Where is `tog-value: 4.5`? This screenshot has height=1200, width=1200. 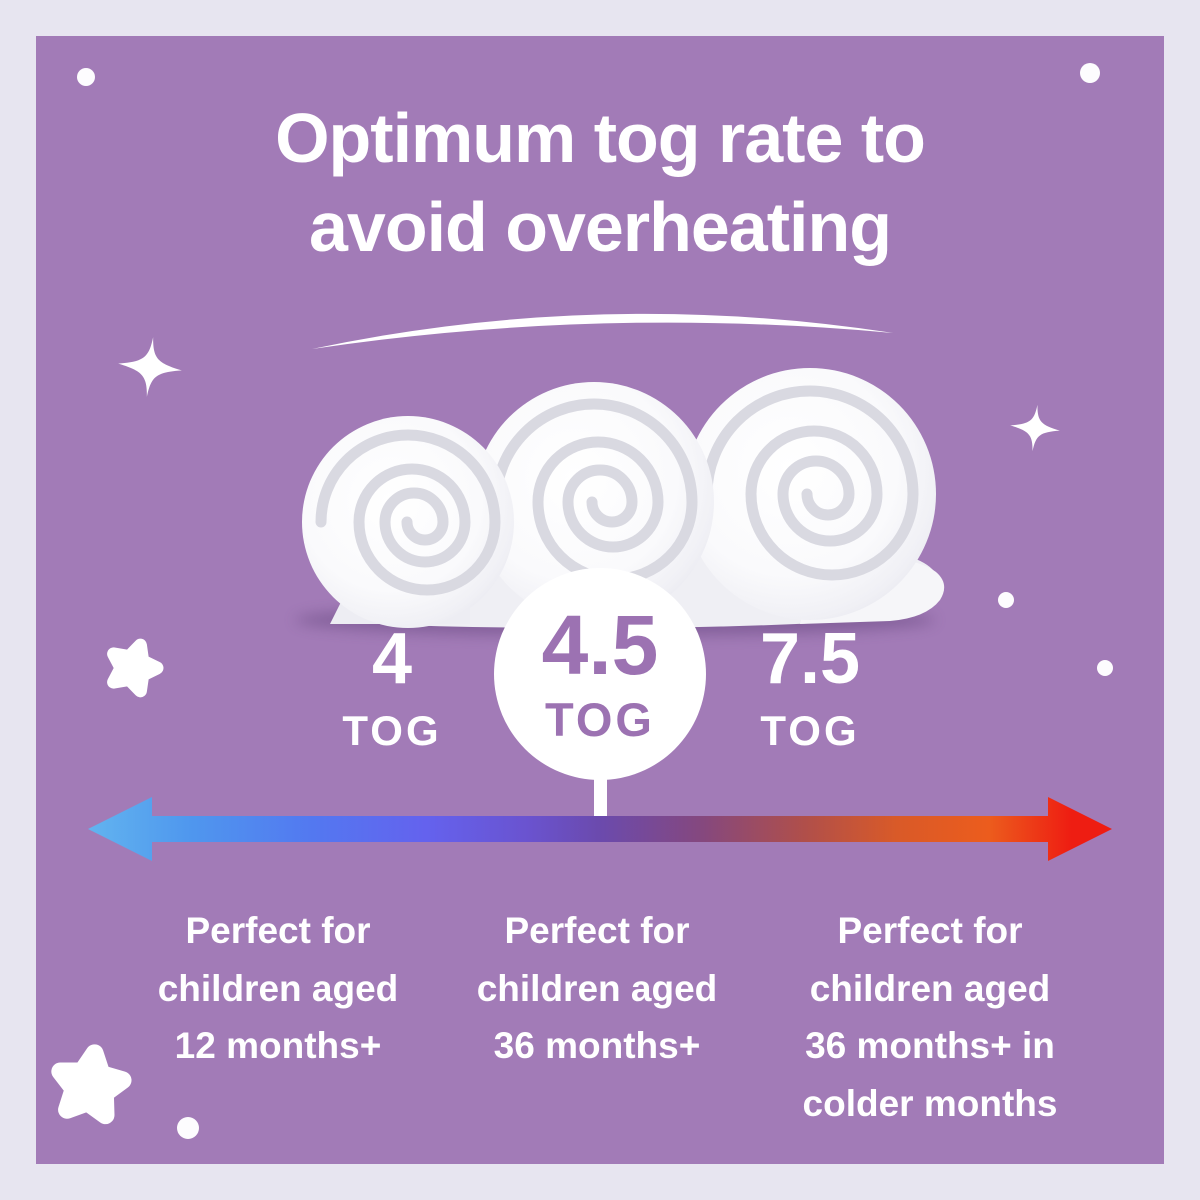
tog-value: 4.5 is located at coordinates (600, 645).